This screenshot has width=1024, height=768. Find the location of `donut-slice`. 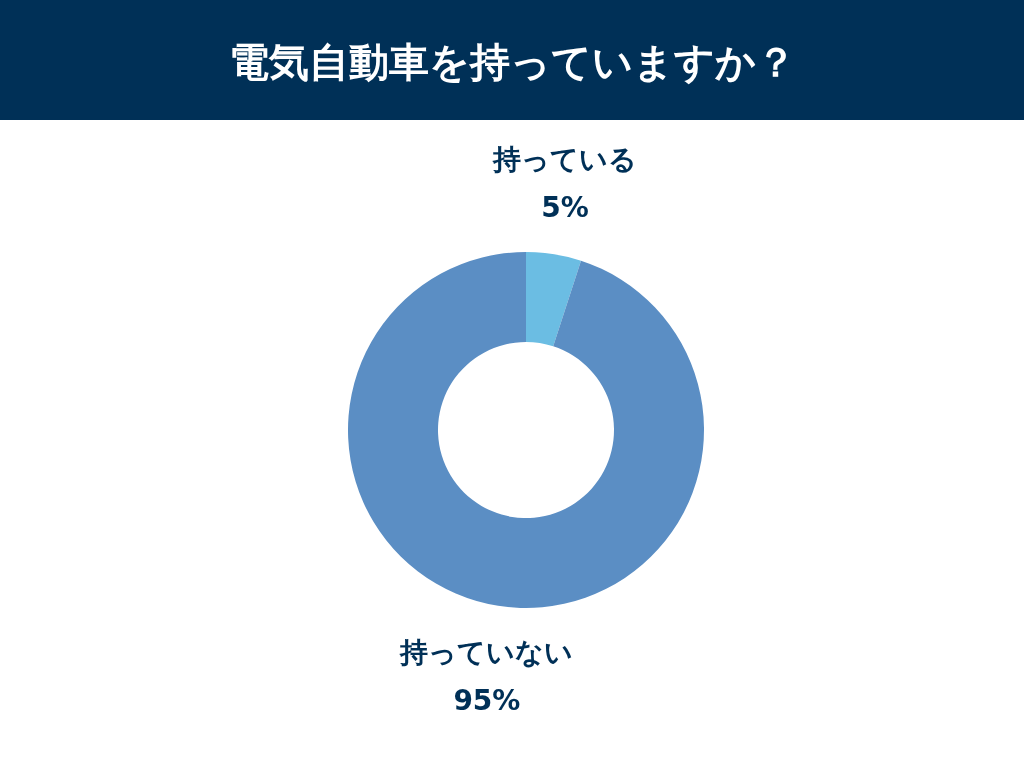

donut-slice is located at coordinates (554, 299).